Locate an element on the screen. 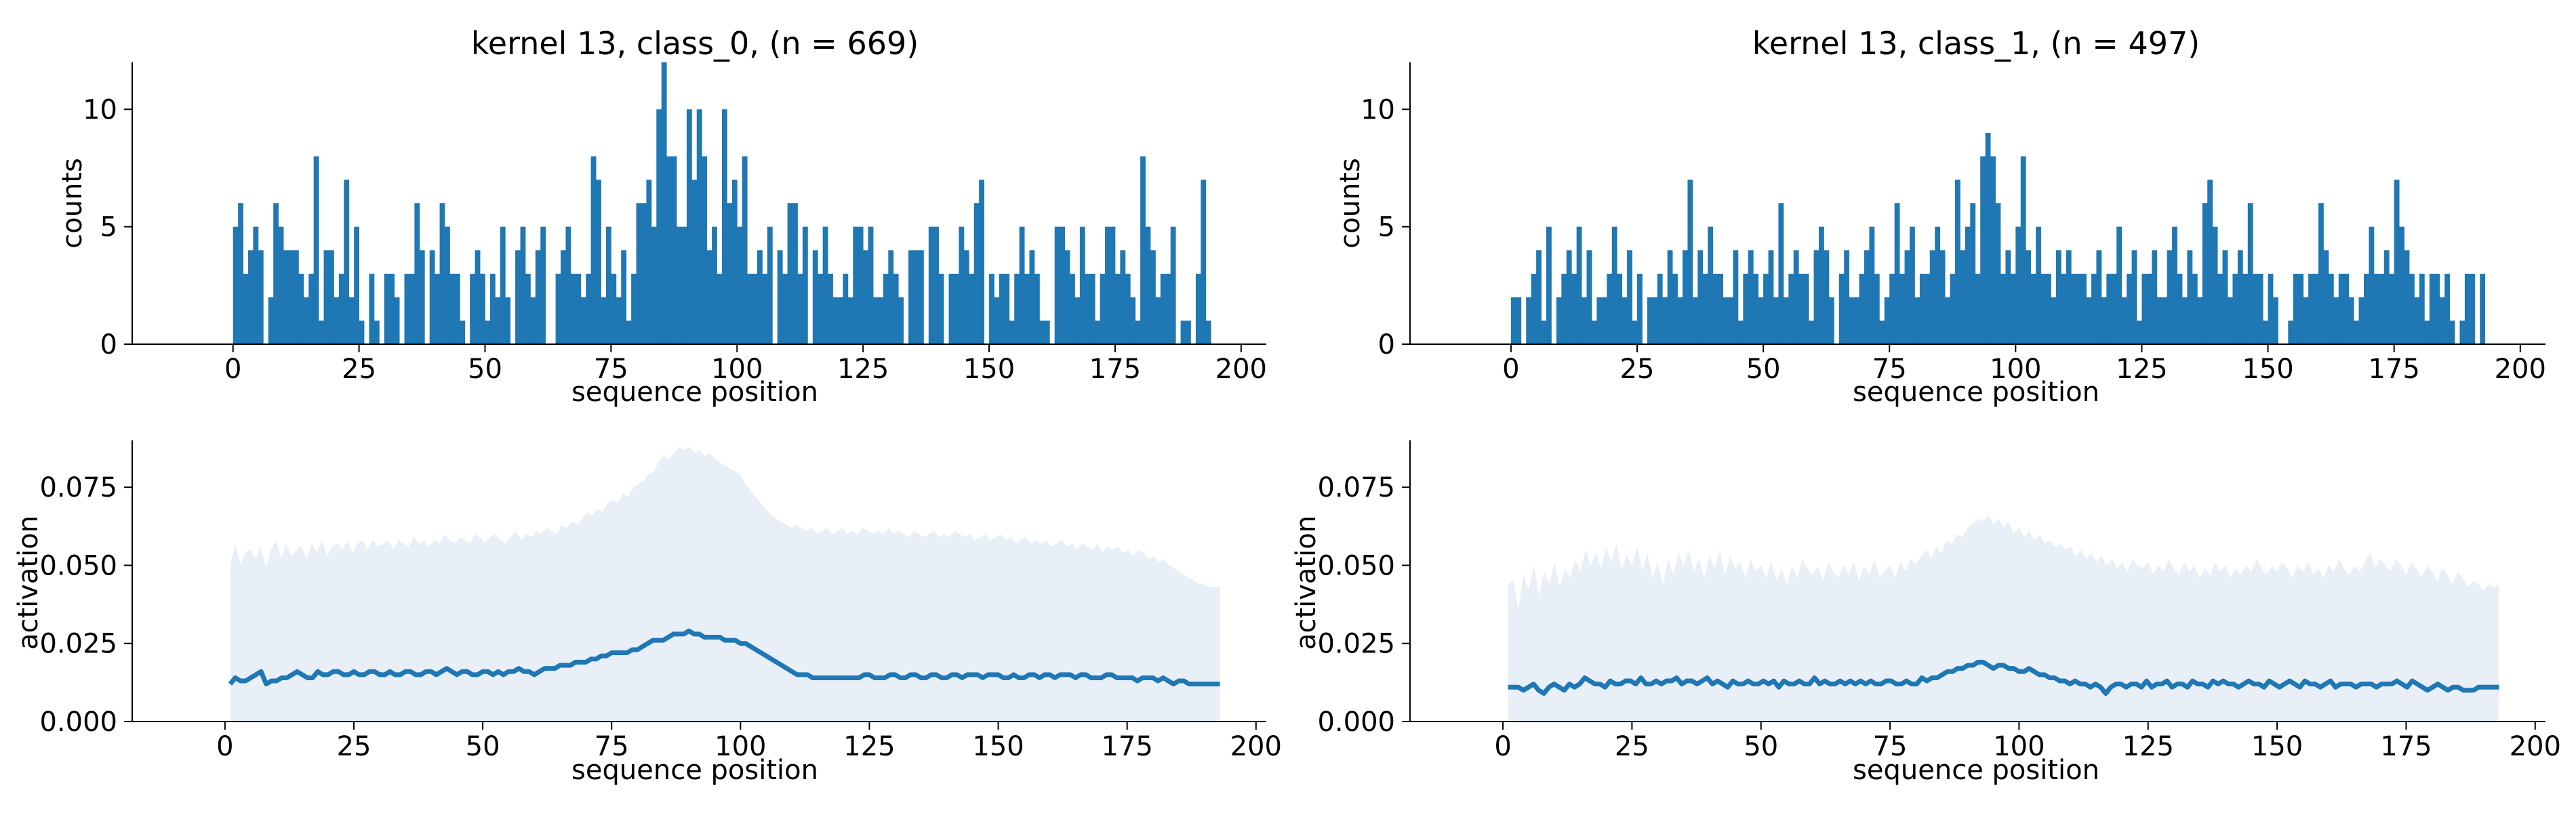  mean-activation-line is located at coordinates (724, 657).